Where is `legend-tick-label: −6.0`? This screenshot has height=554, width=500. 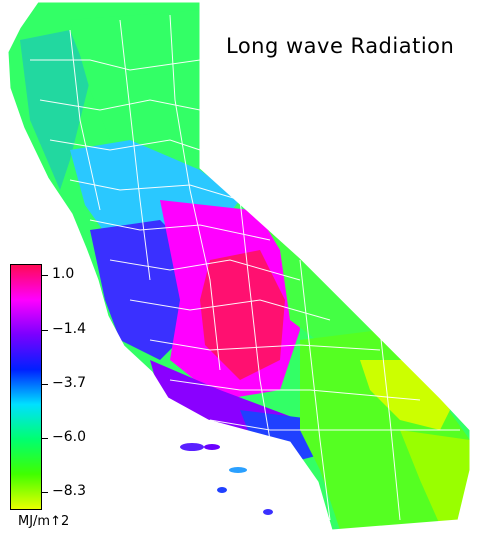 legend-tick-label: −6.0 is located at coordinates (69, 437).